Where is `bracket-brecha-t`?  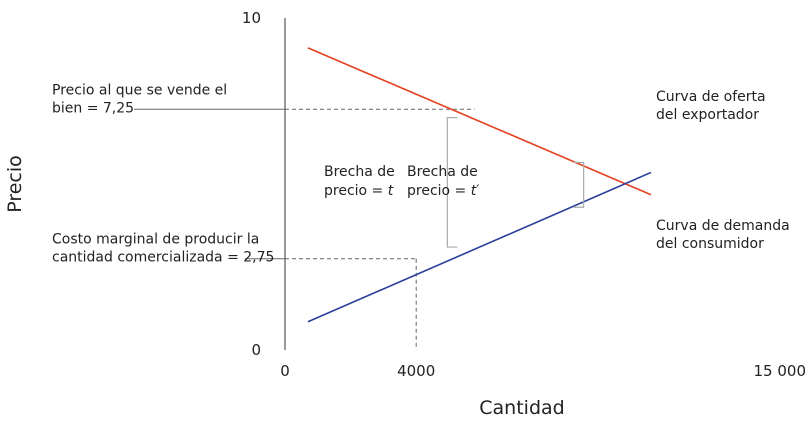 bracket-brecha-t is located at coordinates (452, 182).